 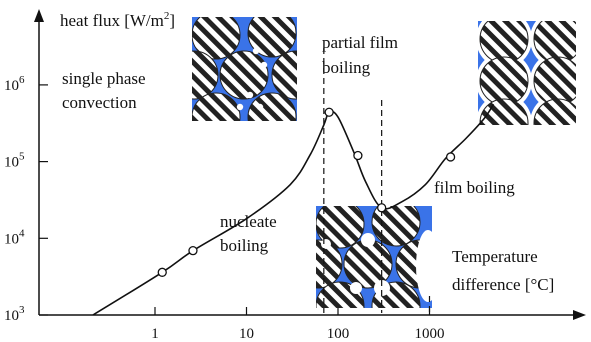 I want to click on vapor-patch, so click(x=424, y=266).